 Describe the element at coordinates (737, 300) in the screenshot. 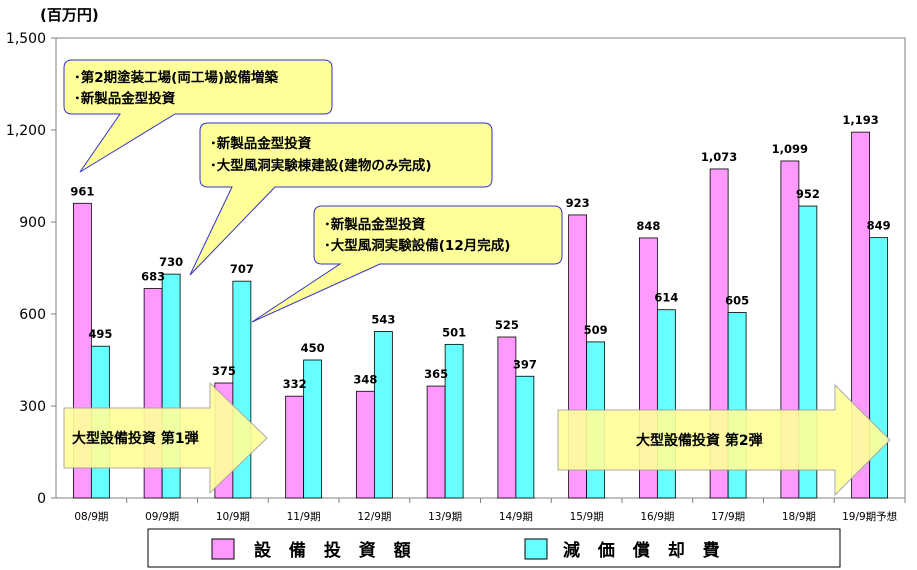

I see `value-label-depreciation: 605` at that location.